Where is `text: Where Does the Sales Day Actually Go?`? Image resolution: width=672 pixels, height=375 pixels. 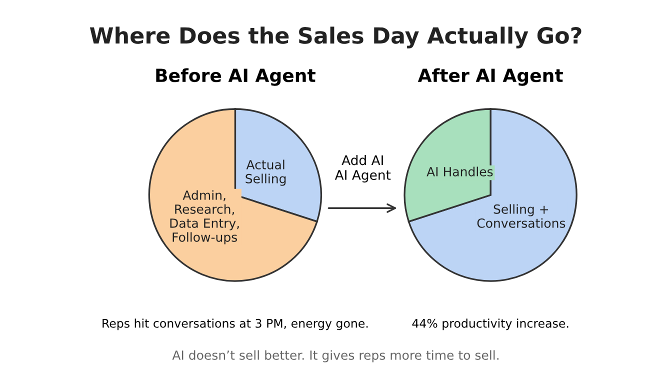 text: Where Does the Sales Day Actually Go? is located at coordinates (336, 37).